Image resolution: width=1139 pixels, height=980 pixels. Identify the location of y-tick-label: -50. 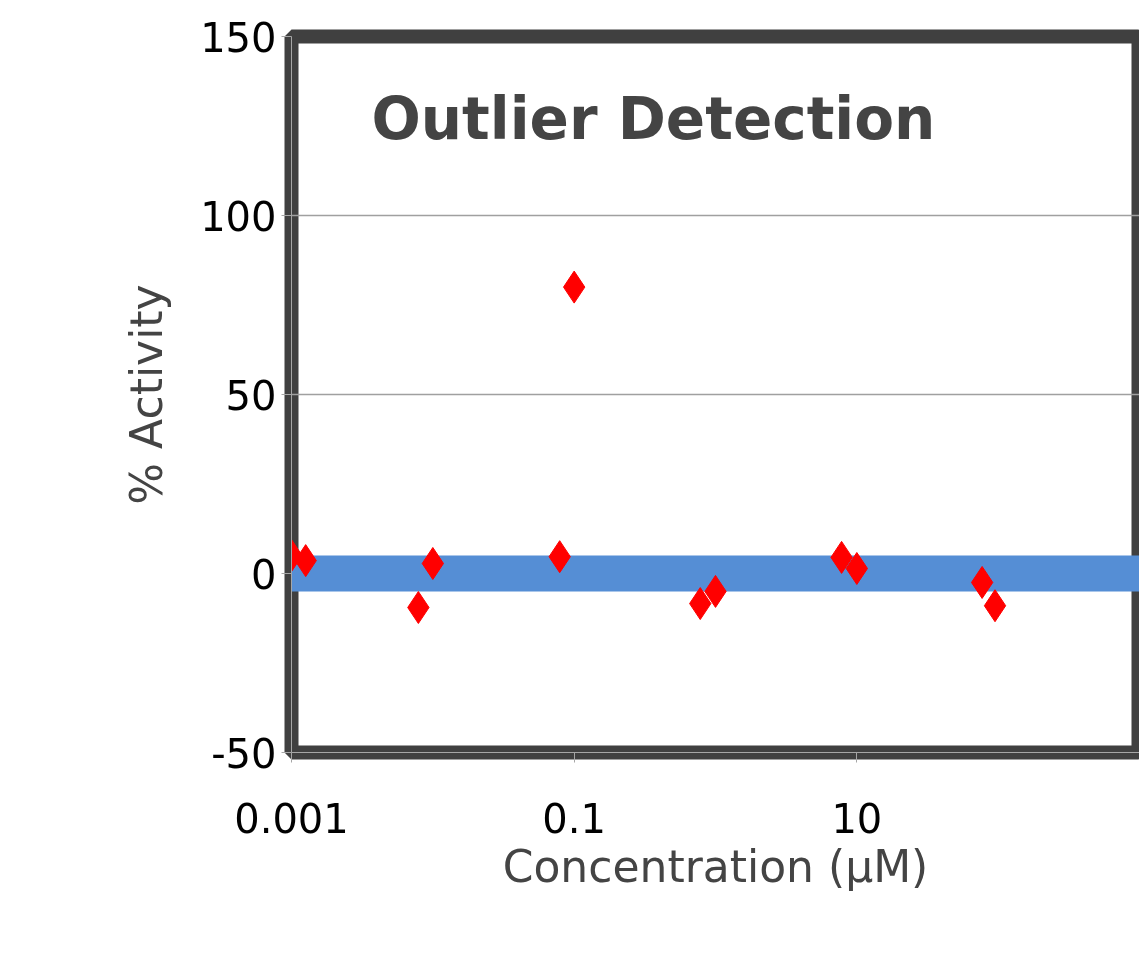
(244, 753).